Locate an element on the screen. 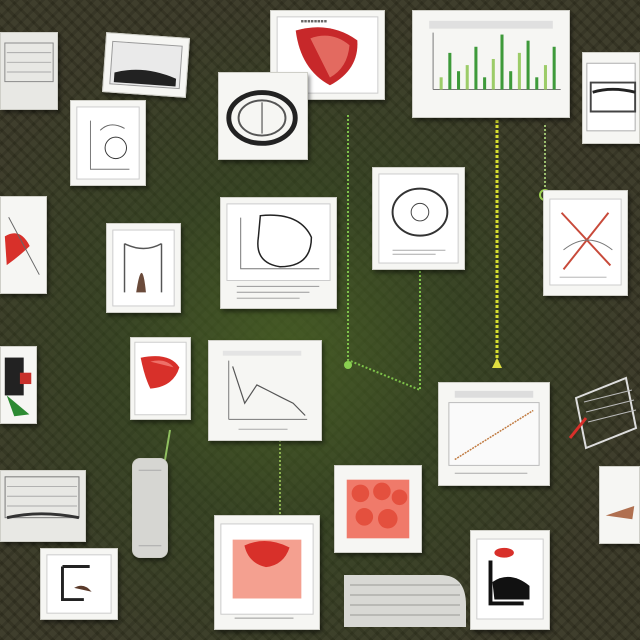  line-chart-card is located at coordinates (265, 390).